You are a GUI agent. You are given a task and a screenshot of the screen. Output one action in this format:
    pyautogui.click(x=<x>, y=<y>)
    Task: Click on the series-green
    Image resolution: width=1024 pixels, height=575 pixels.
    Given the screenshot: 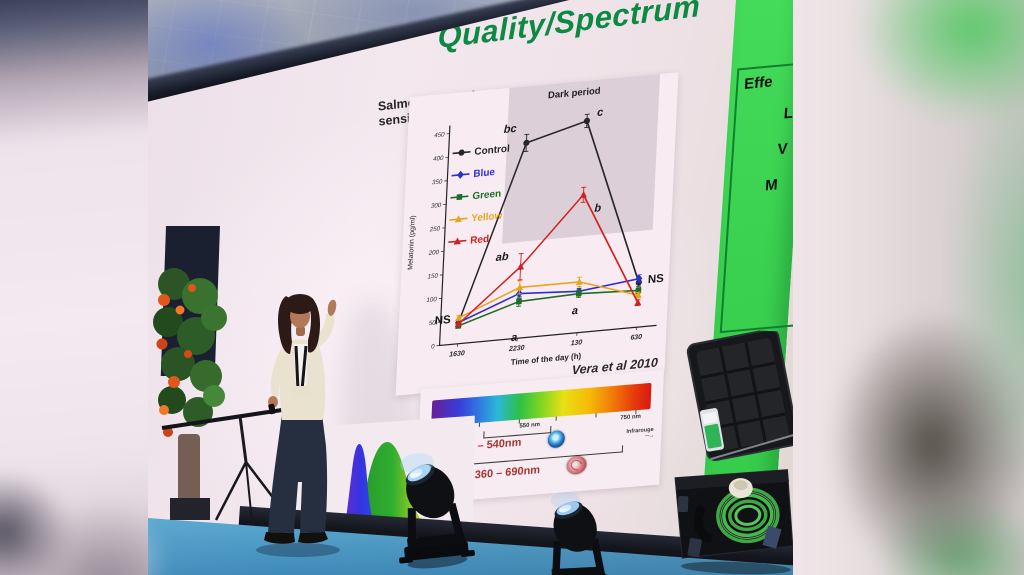 What is the action you would take?
    pyautogui.click(x=548, y=308)
    